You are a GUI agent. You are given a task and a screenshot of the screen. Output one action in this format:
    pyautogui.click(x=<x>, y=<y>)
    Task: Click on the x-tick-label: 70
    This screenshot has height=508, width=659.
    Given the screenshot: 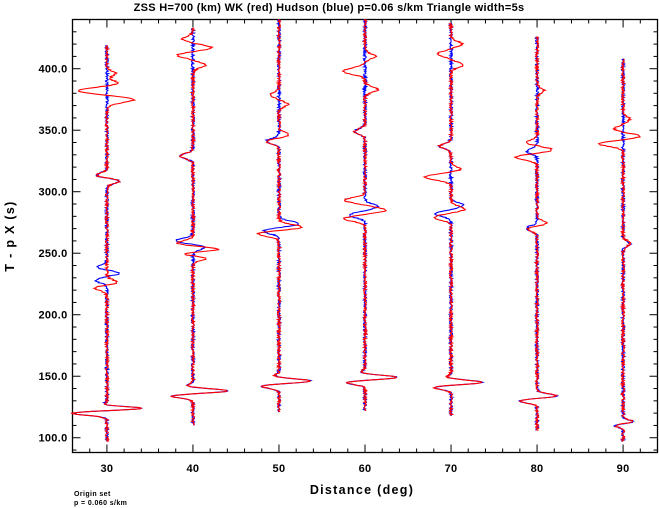 What is the action you would take?
    pyautogui.click(x=451, y=469)
    